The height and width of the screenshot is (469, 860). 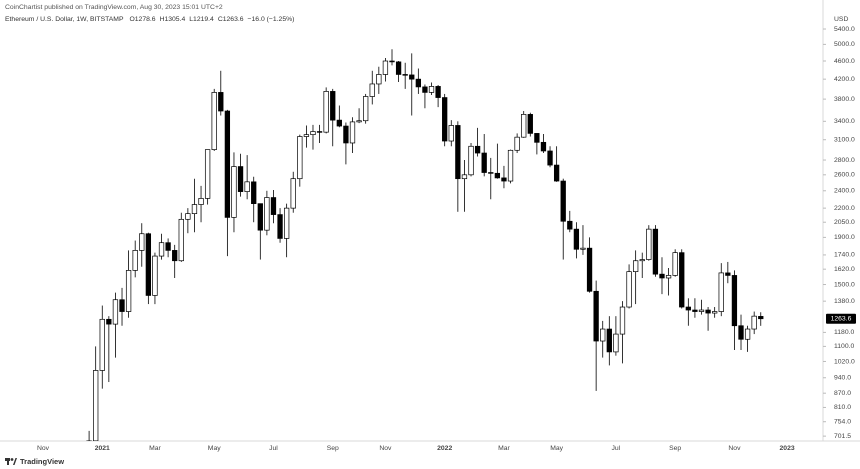 I want to click on y-tick-label: 1380.0, so click(x=844, y=301).